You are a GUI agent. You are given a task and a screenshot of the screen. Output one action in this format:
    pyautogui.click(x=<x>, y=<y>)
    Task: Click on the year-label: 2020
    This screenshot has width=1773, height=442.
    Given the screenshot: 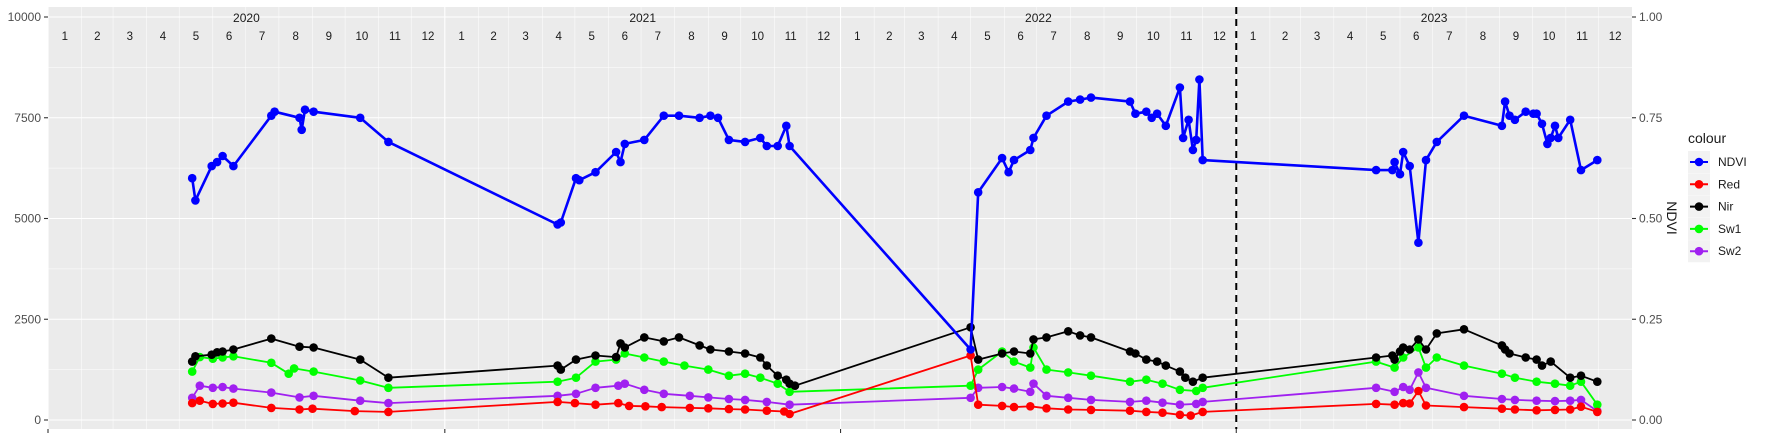 What is the action you would take?
    pyautogui.click(x=246, y=18)
    